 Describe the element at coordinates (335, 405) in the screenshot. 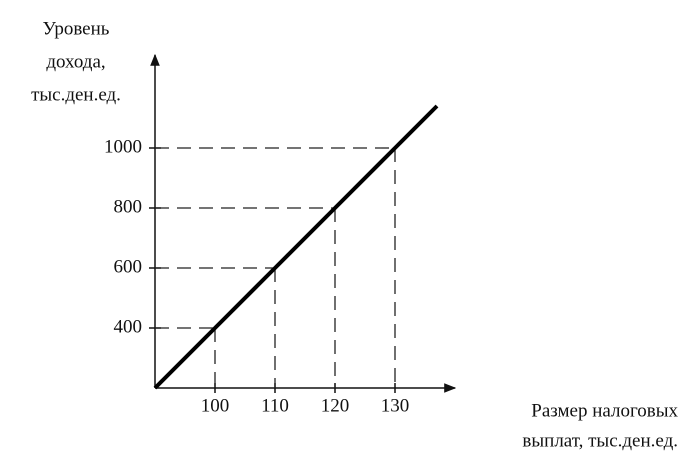

I see `x-tick-label: 120` at that location.